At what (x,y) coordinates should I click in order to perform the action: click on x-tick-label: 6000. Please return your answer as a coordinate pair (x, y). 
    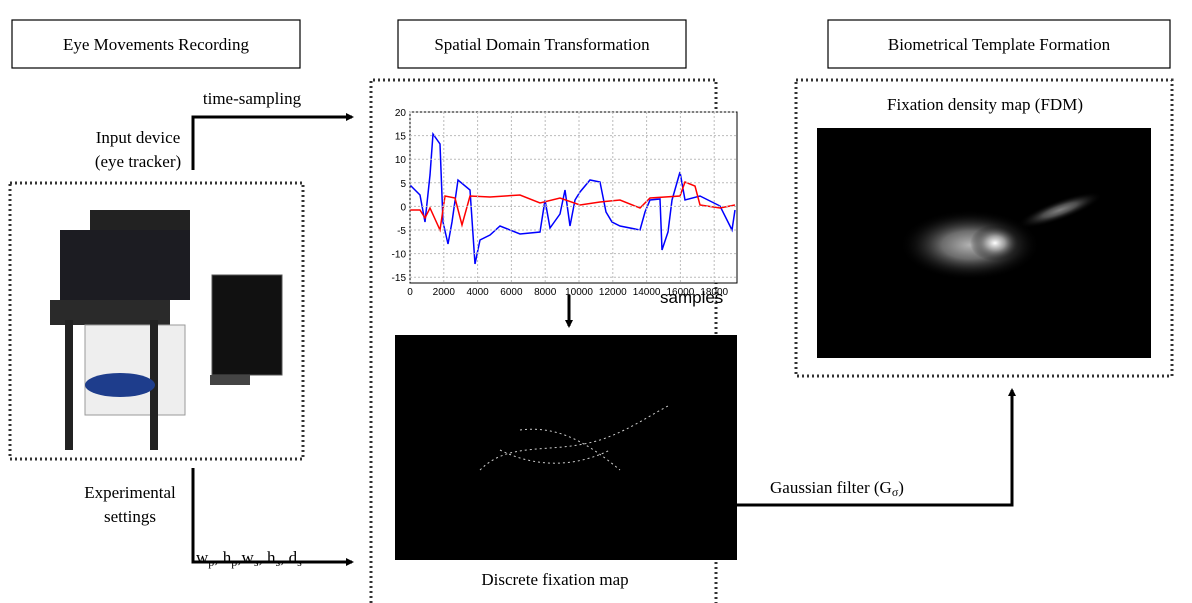
    Looking at the image, I should click on (511, 292).